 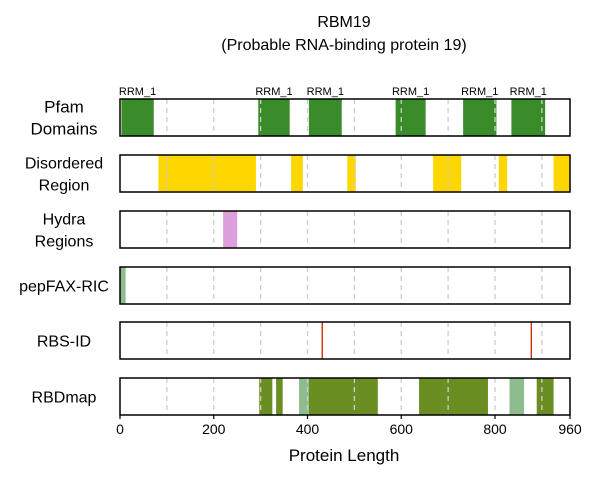 What do you see at coordinates (479, 92) in the screenshot?
I see `domain-label-4: RRM_1` at bounding box center [479, 92].